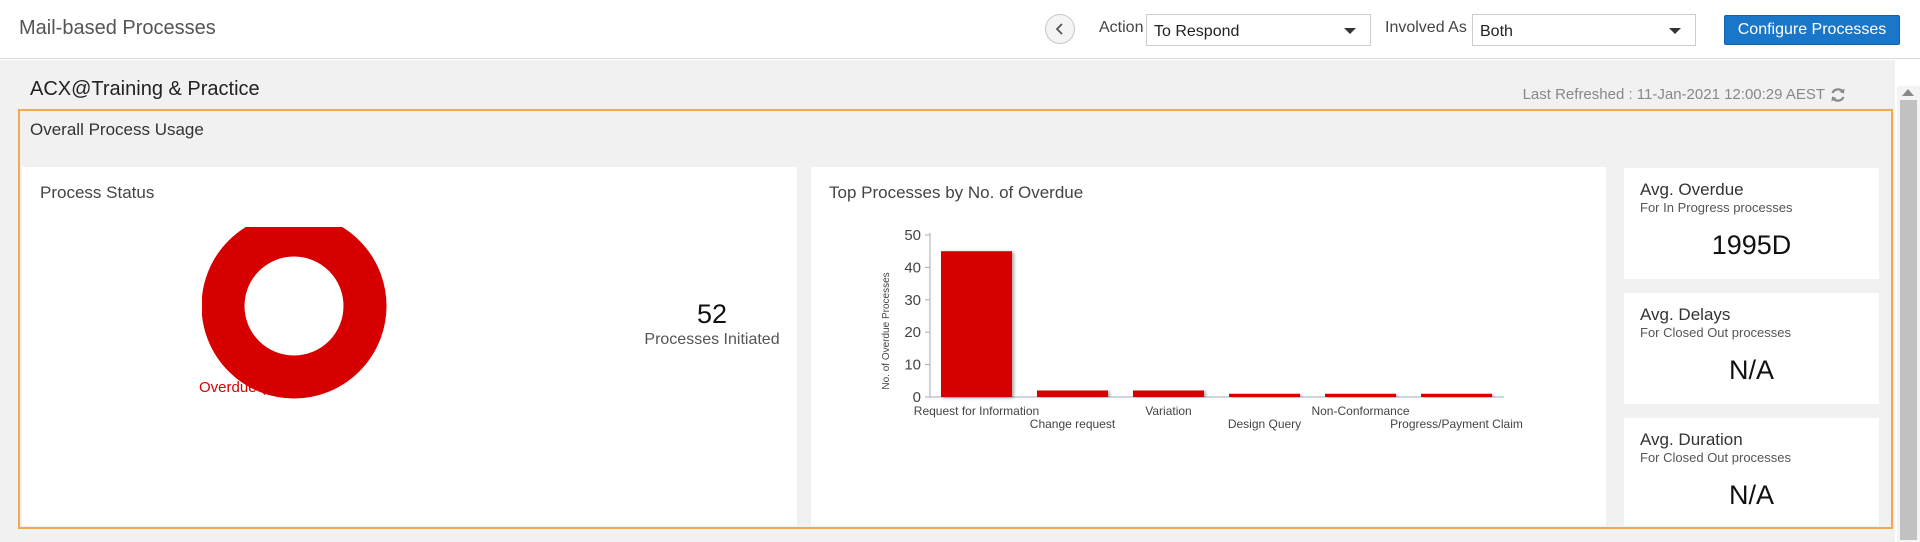  What do you see at coordinates (712, 314) in the screenshot?
I see `initiated-count: 52` at bounding box center [712, 314].